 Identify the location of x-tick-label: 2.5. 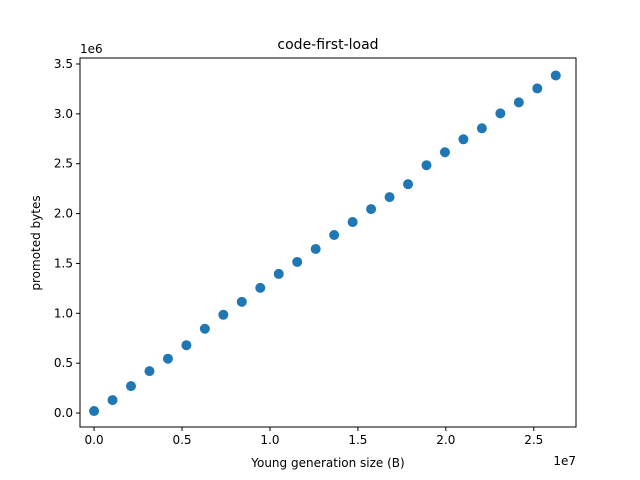
(533, 440).